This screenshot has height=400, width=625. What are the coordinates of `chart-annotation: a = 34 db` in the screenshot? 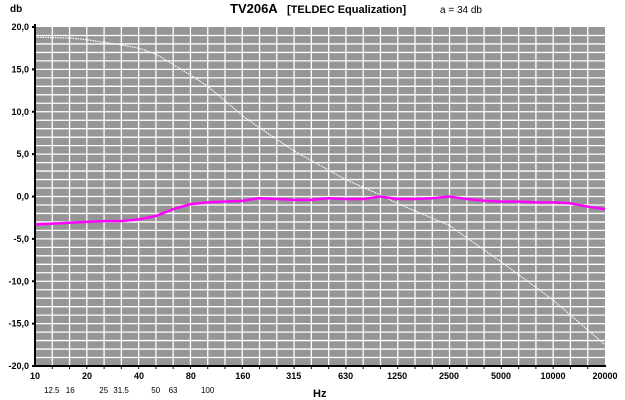 It's located at (461, 10).